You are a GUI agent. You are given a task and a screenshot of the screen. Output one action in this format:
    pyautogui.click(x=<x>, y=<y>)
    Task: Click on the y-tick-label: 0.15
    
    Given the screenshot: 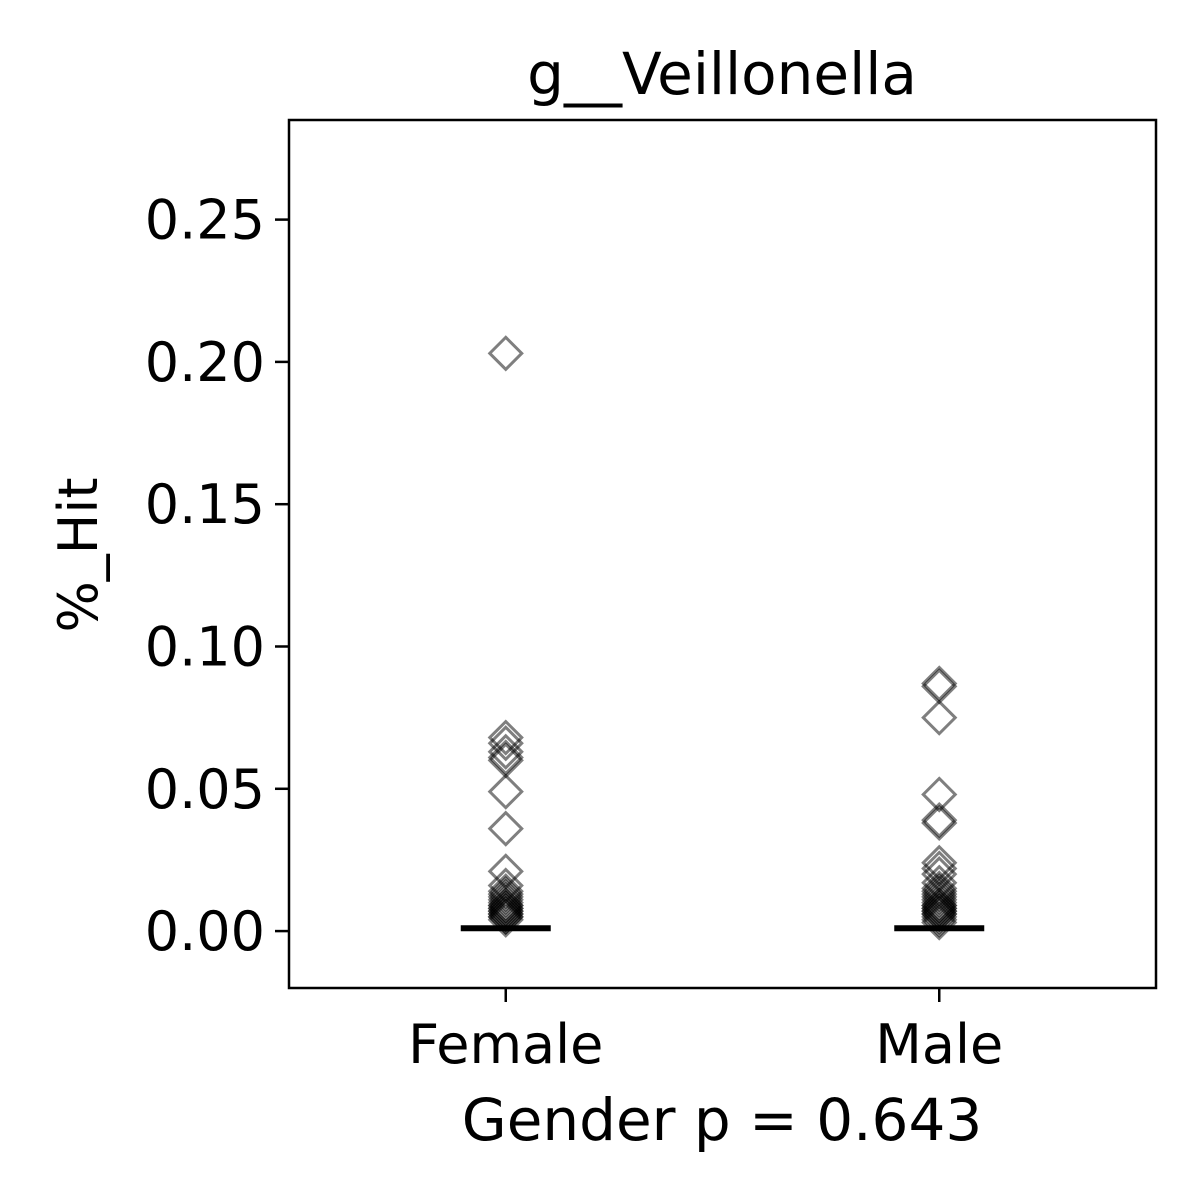 What is the action you would take?
    pyautogui.click(x=205, y=504)
    